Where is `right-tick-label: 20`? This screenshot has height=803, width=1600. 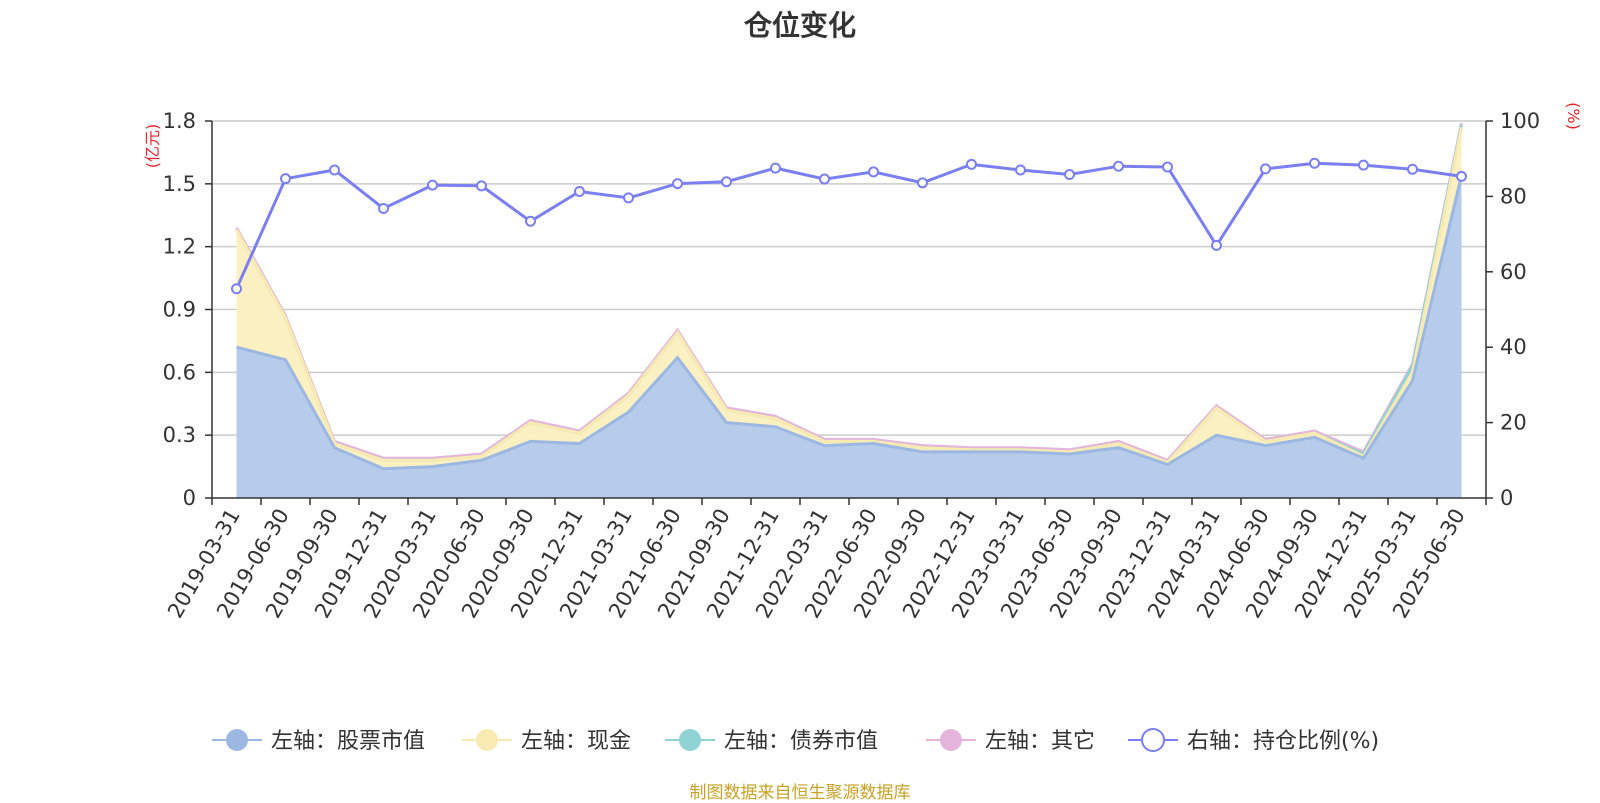 right-tick-label: 20 is located at coordinates (1513, 423).